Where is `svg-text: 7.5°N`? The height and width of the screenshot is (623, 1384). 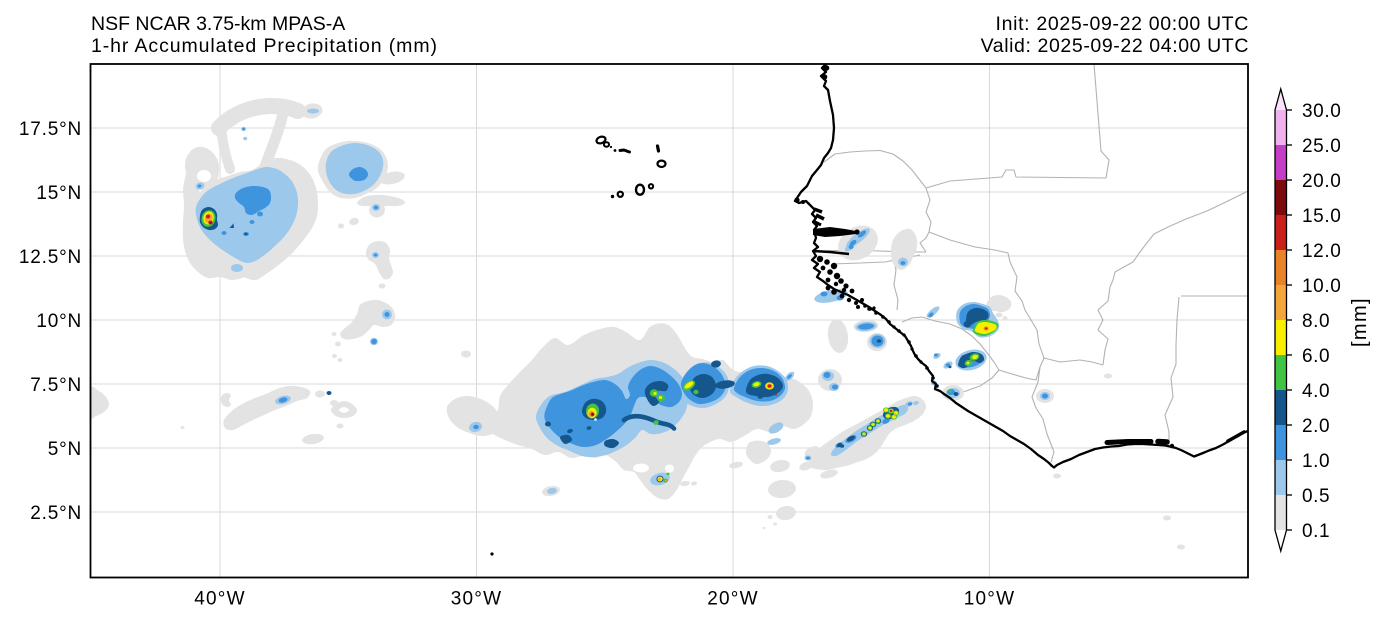
svg-text: 7.5°N is located at coordinates (56, 385).